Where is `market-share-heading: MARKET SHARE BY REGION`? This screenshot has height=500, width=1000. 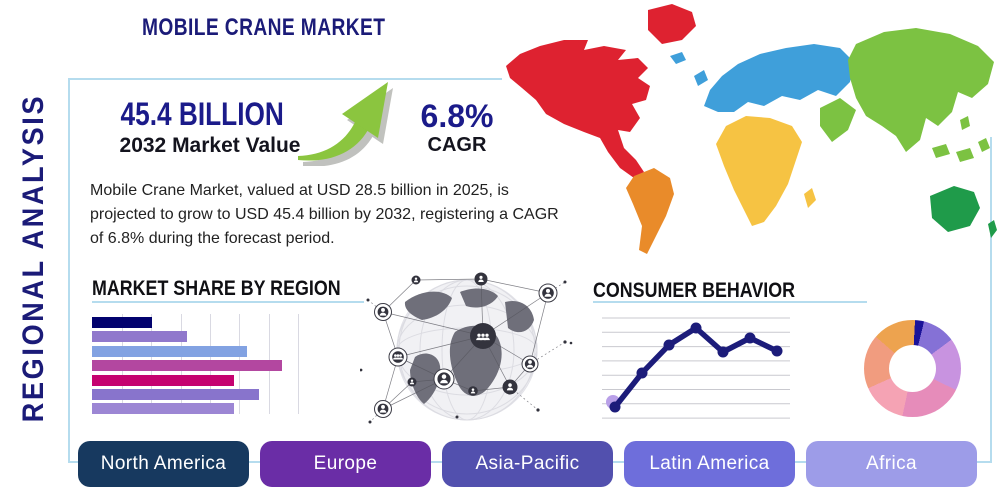 market-share-heading: MARKET SHARE BY REGION is located at coordinates (216, 288).